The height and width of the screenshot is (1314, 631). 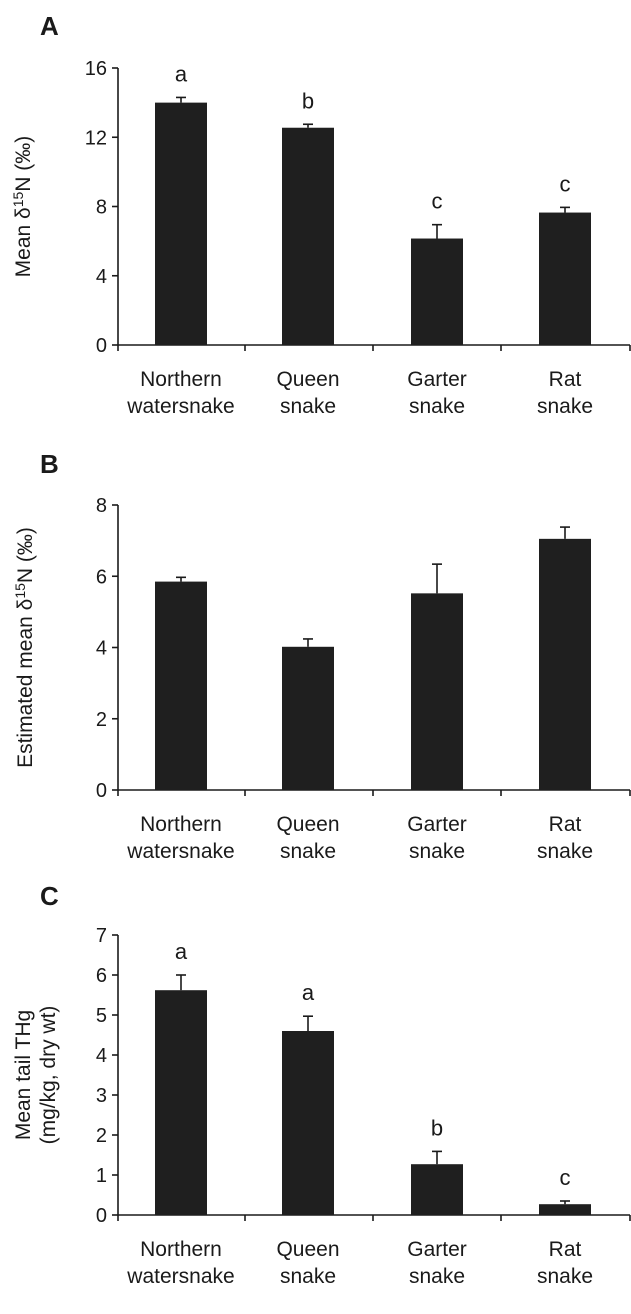 I want to click on y-tick-label: 12, so click(x=96, y=138).